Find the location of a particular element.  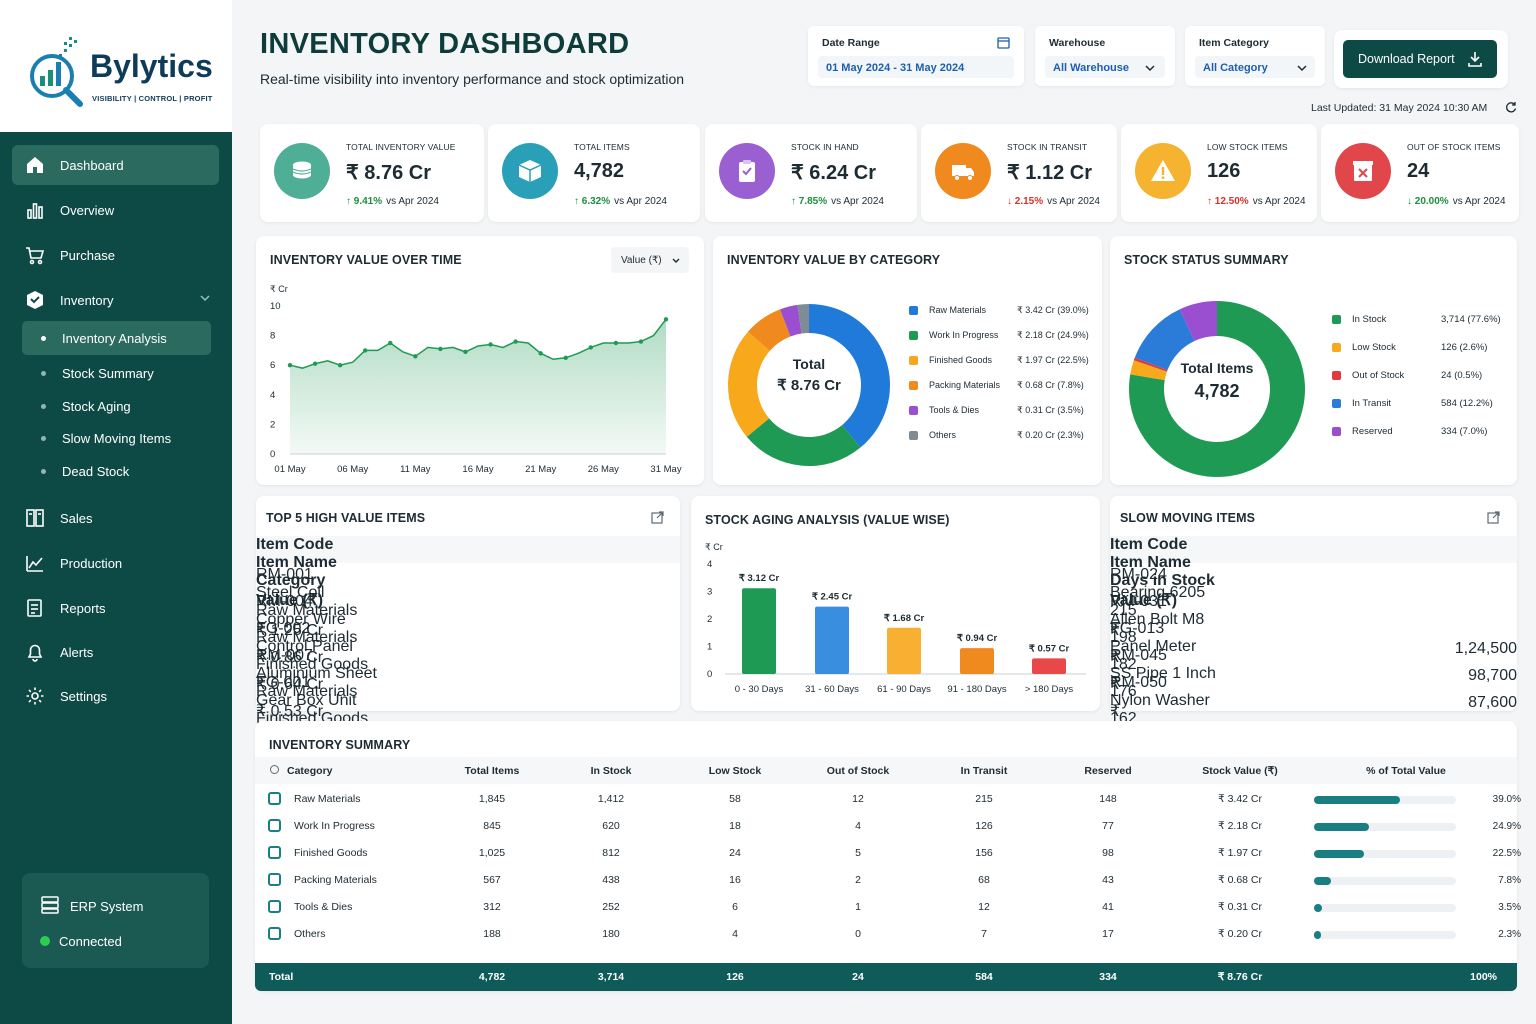

summary-row: Others 188 180 4 0 7 17 ₹ 0.20 Cr 2.3% is located at coordinates (888, 933).